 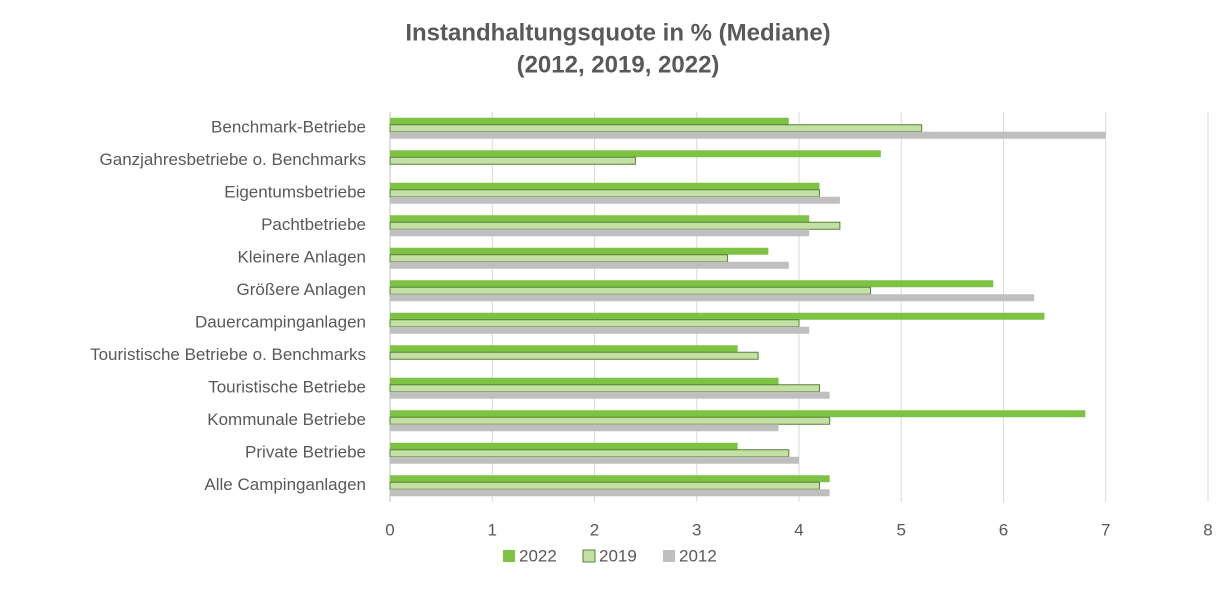 I want to click on y-tick-label: Alle Campinganlagen, so click(x=285, y=484).